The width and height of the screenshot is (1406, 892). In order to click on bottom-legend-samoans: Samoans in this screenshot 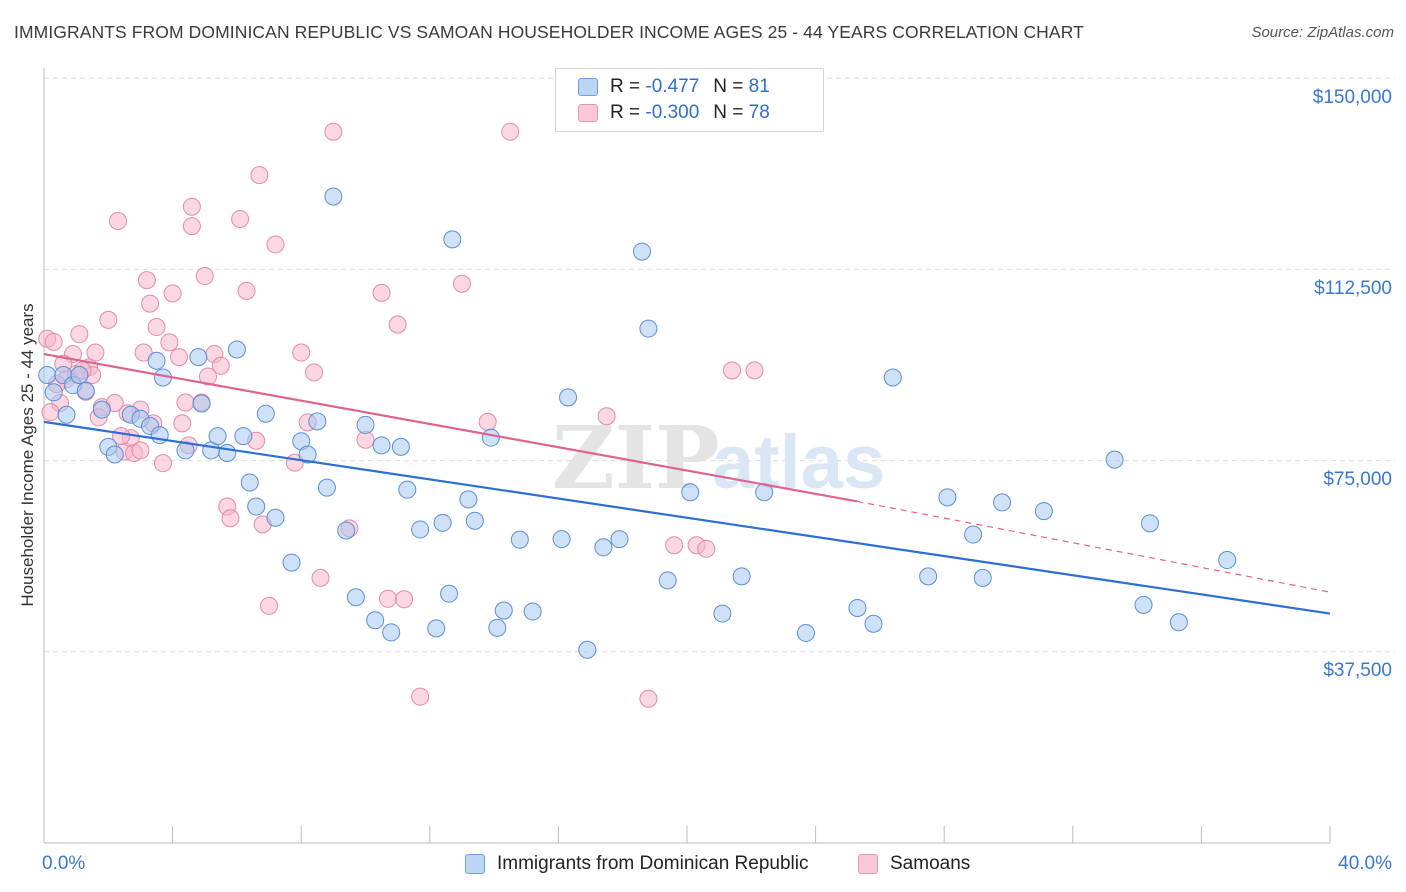, I will do `click(914, 864)`.